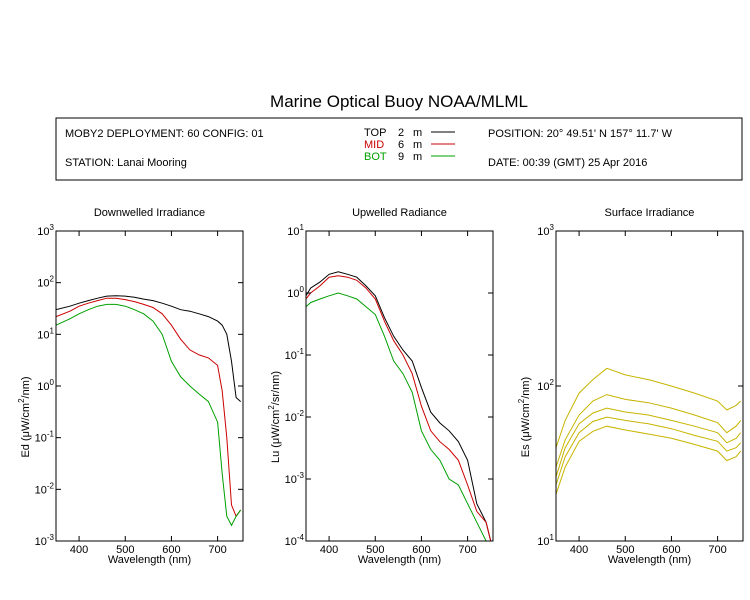 This screenshot has width=750, height=600. I want to click on legend-depth-bot: 9, so click(401, 157).